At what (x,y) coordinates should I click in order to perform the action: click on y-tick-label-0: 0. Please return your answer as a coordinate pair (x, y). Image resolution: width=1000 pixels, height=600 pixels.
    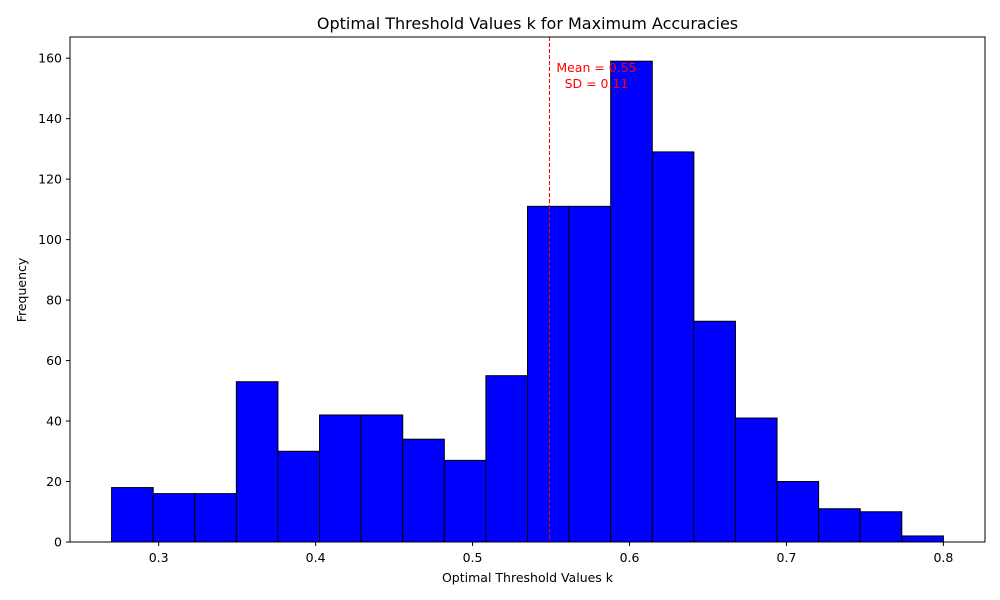
    Looking at the image, I should click on (58, 542).